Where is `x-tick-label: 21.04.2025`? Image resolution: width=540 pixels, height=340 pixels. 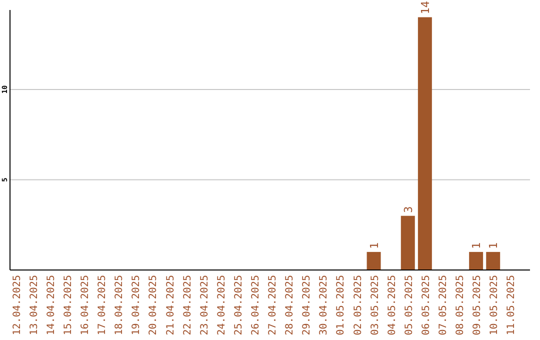 x-tick-label: 21.04.2025 is located at coordinates (170, 305).